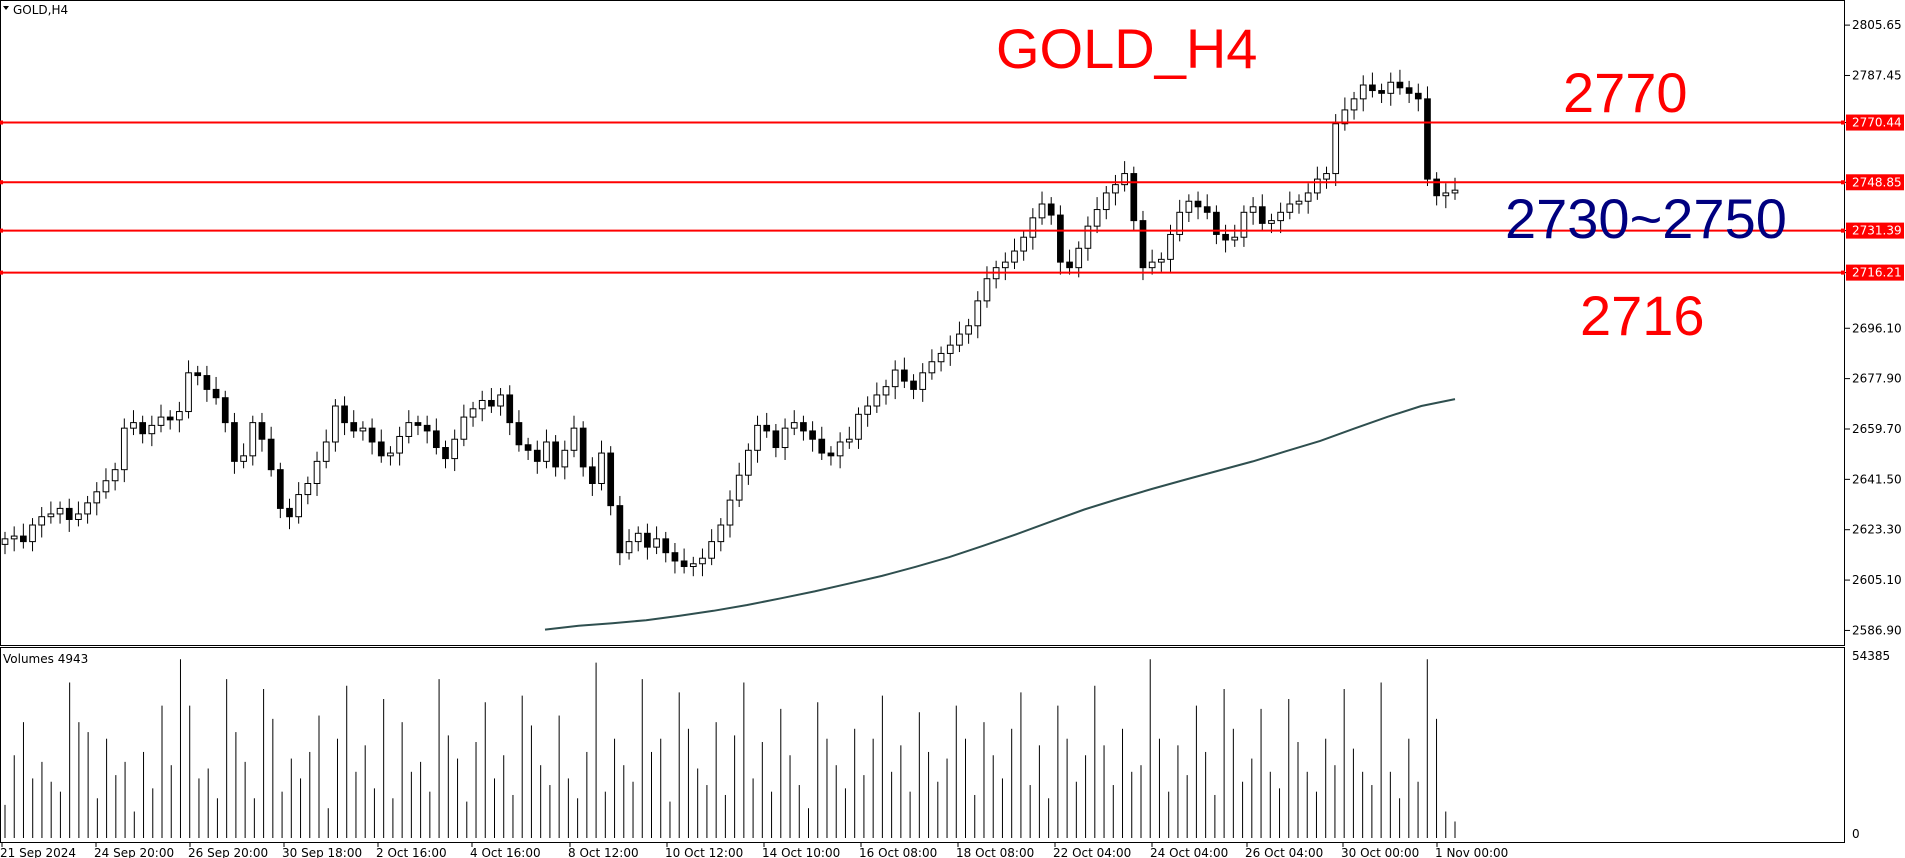 Image resolution: width=1905 pixels, height=858 pixels. Describe the element at coordinates (40, 10) in the screenshot. I see `symbol-label: GOLD,H4` at that location.